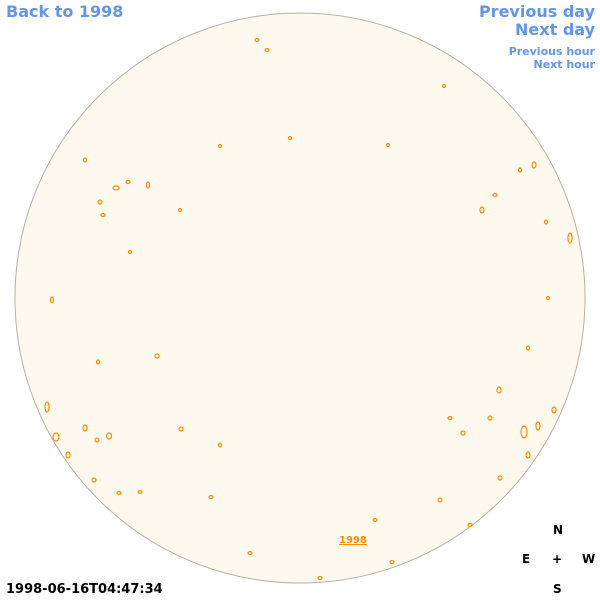 Image resolution: width=600 pixels, height=600 pixels. What do you see at coordinates (555, 29) in the screenshot?
I see `next-day-link: Next day` at bounding box center [555, 29].